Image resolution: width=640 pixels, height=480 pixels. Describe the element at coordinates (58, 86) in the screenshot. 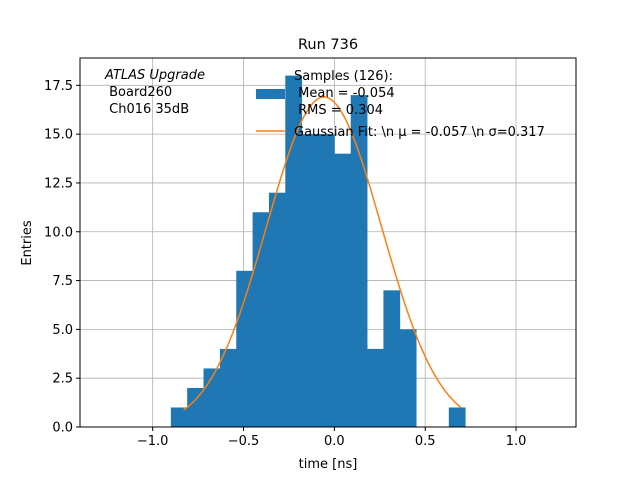

I see `y-tick-label: 17.5` at that location.